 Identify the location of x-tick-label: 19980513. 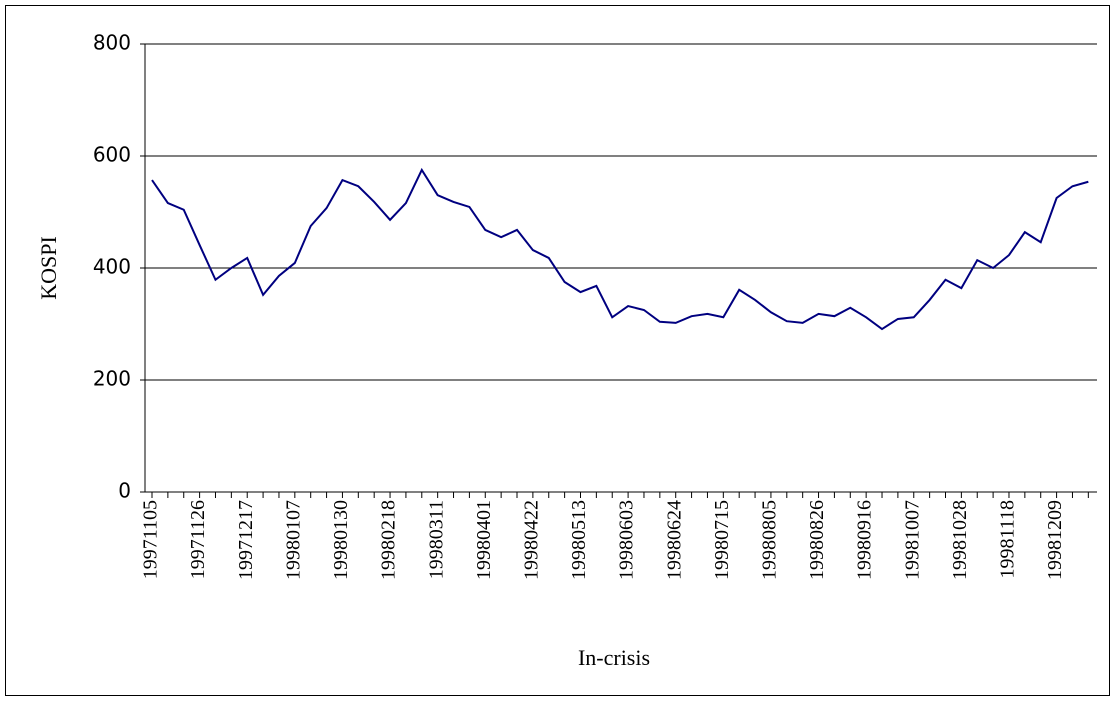
(579, 540).